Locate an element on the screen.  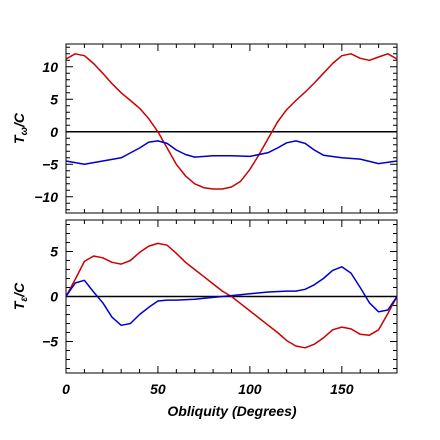
bottom-series-blue-line is located at coordinates (231, 296).